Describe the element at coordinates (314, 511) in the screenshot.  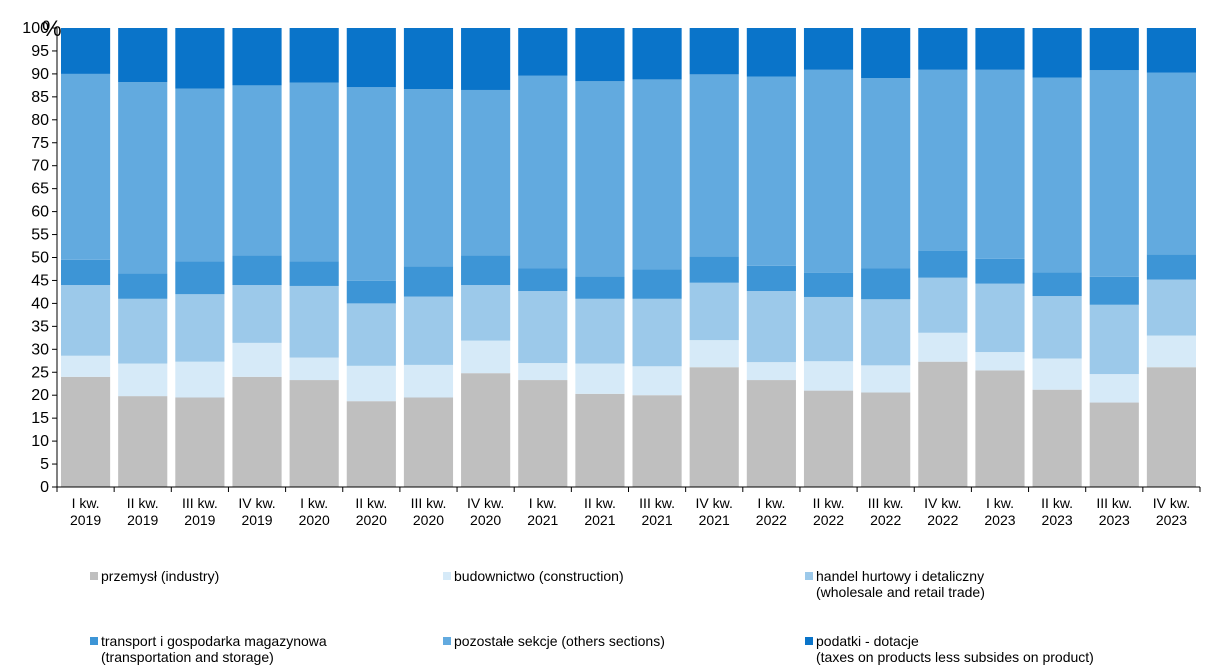
I see `x-tick-label: I kw. 2020` at that location.